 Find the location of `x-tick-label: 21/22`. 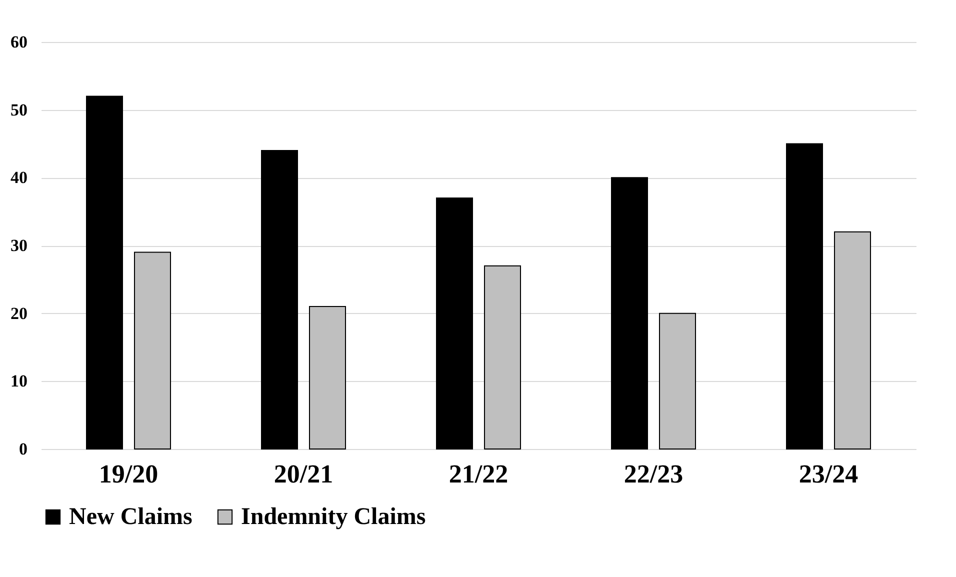

x-tick-label: 21/22 is located at coordinates (478, 474).